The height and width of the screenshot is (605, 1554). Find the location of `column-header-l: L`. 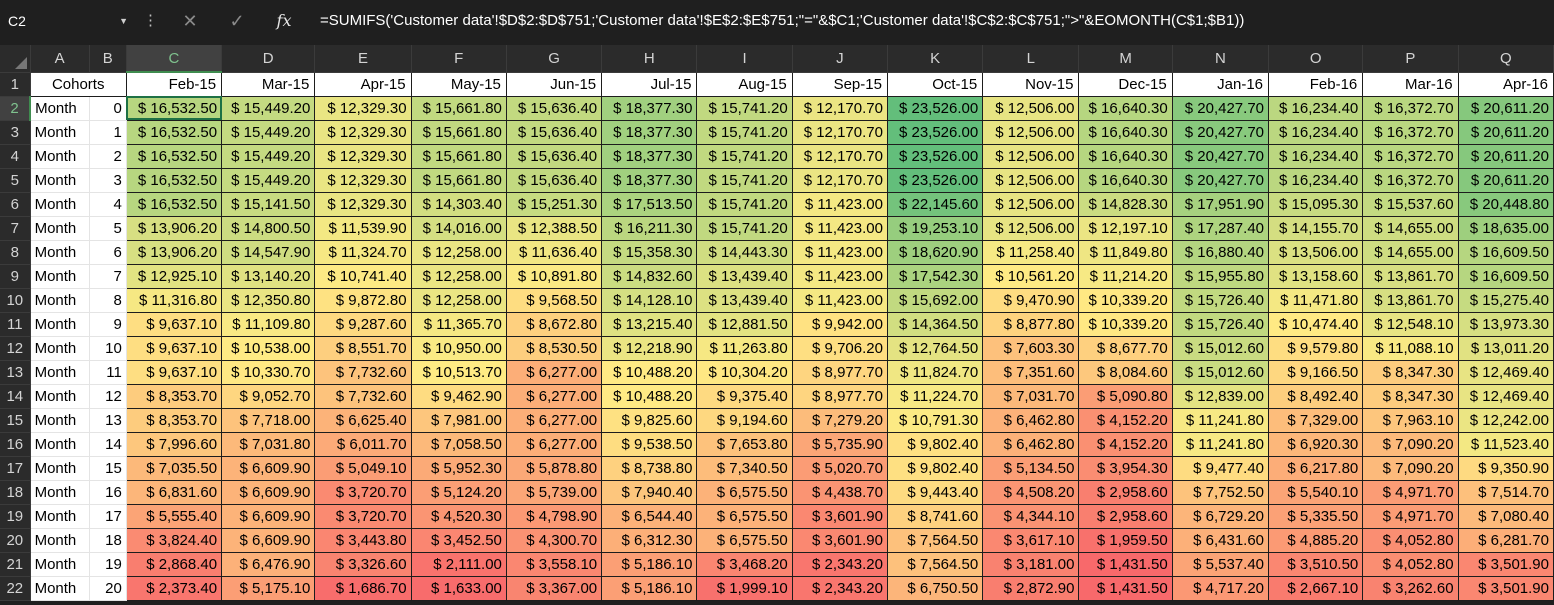

column-header-l: L is located at coordinates (1031, 59).